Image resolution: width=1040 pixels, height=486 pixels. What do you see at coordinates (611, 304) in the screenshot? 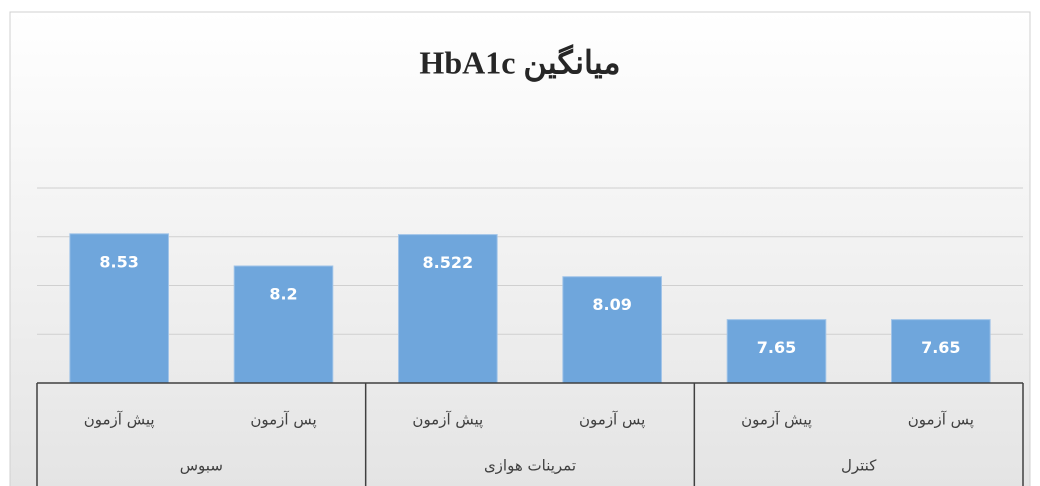
I see `value-label: 8.09` at bounding box center [611, 304].